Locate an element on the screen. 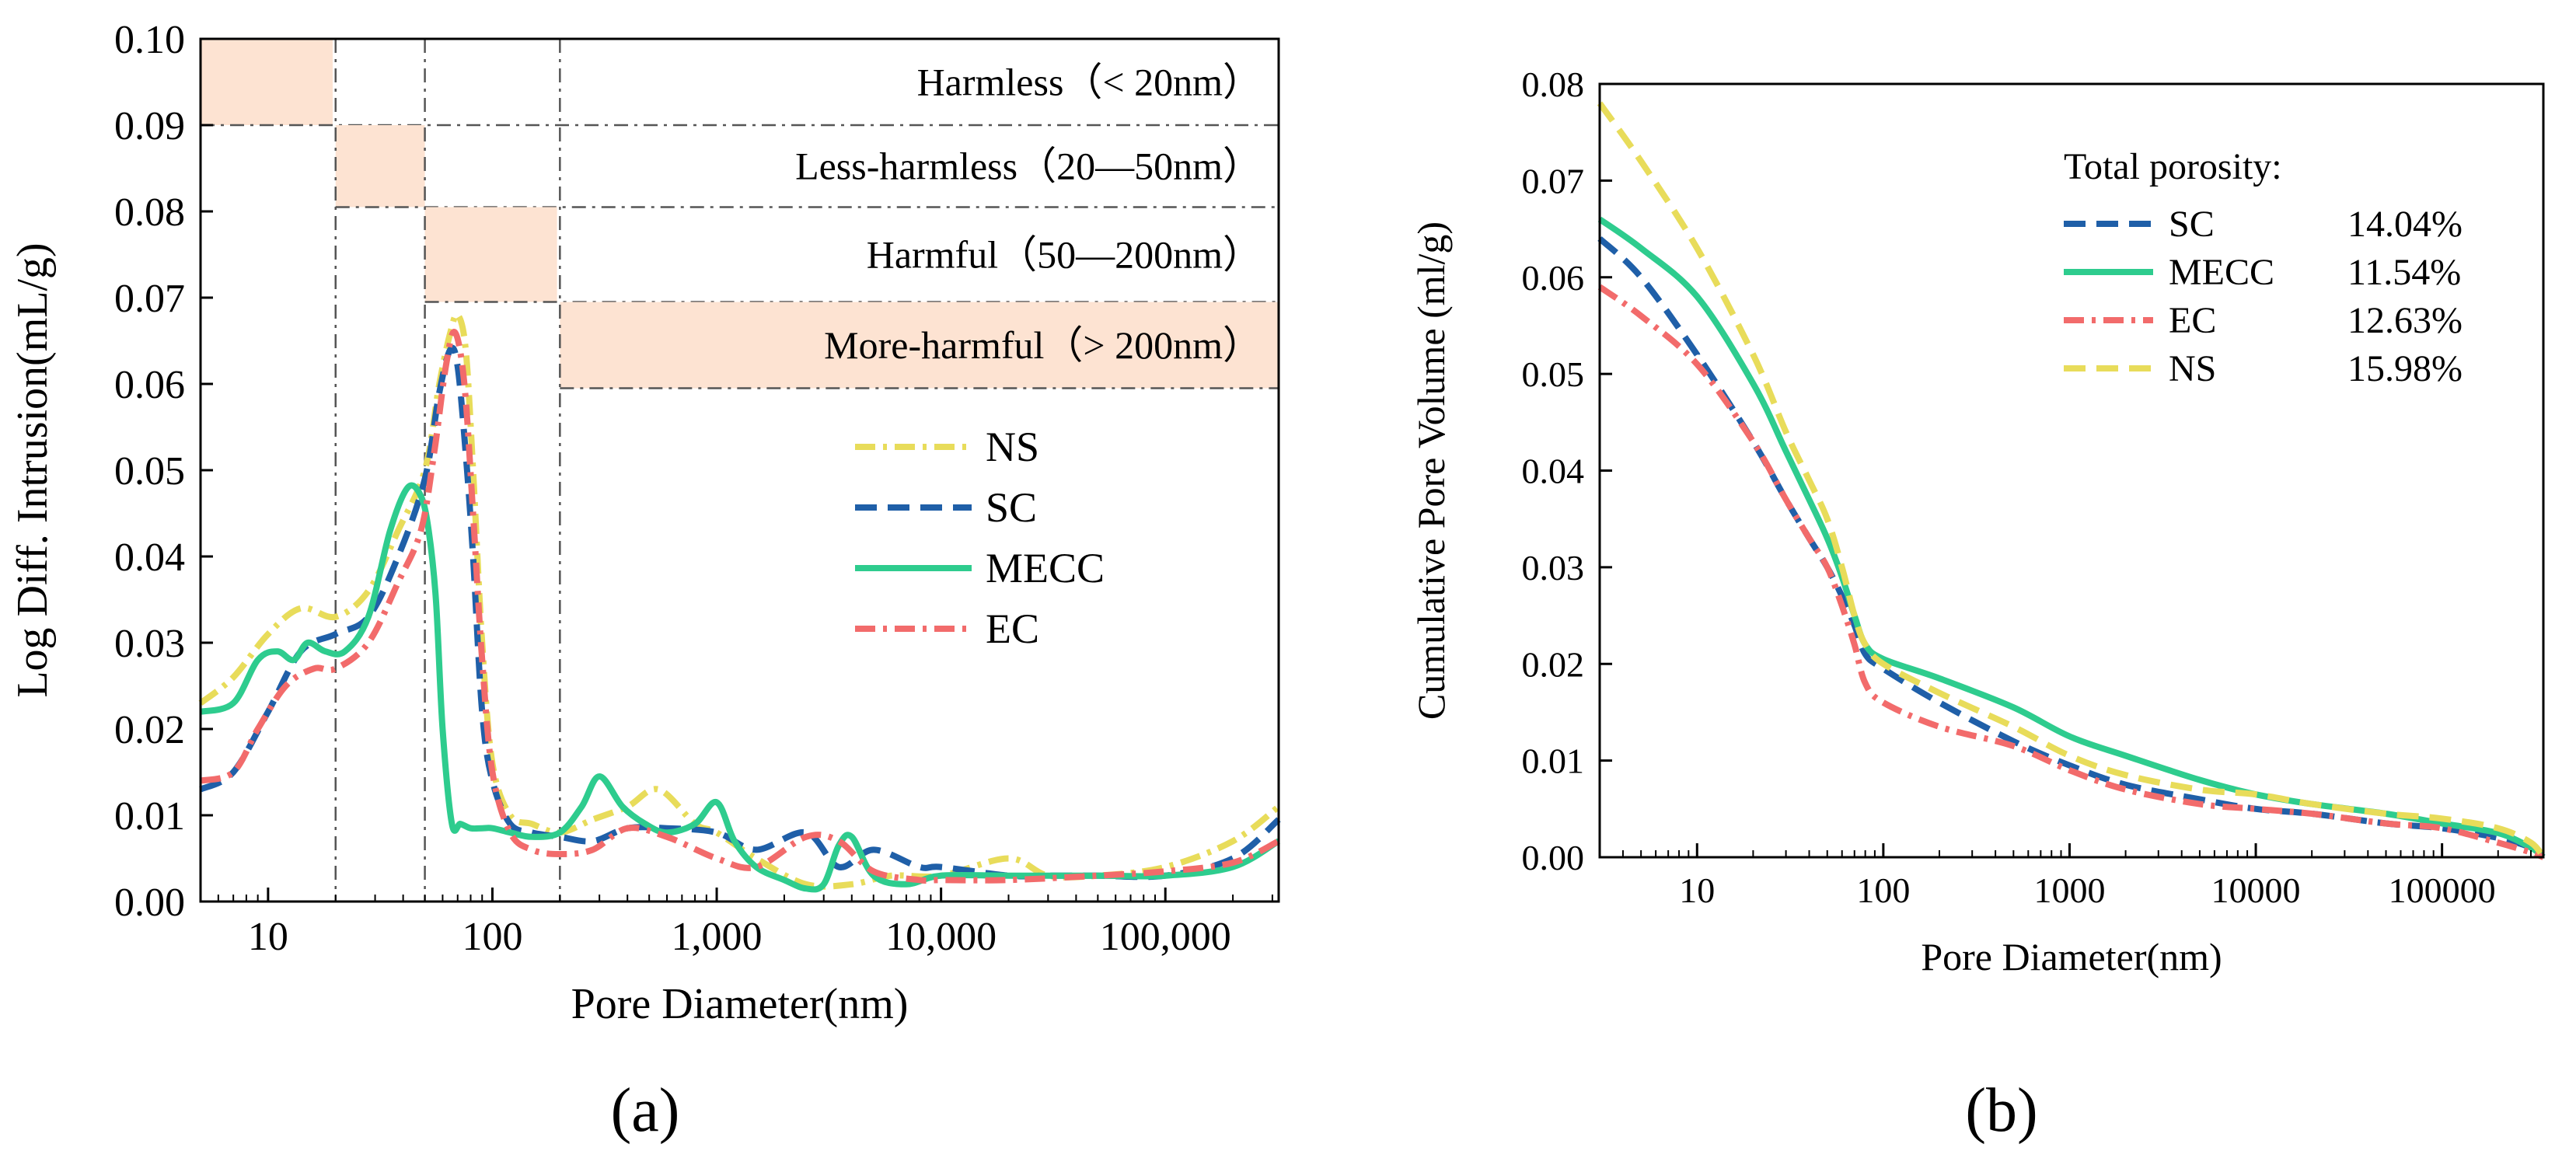 Image resolution: width=2576 pixels, height=1158 pixels. panel-a-label: (a) is located at coordinates (646, 1110).